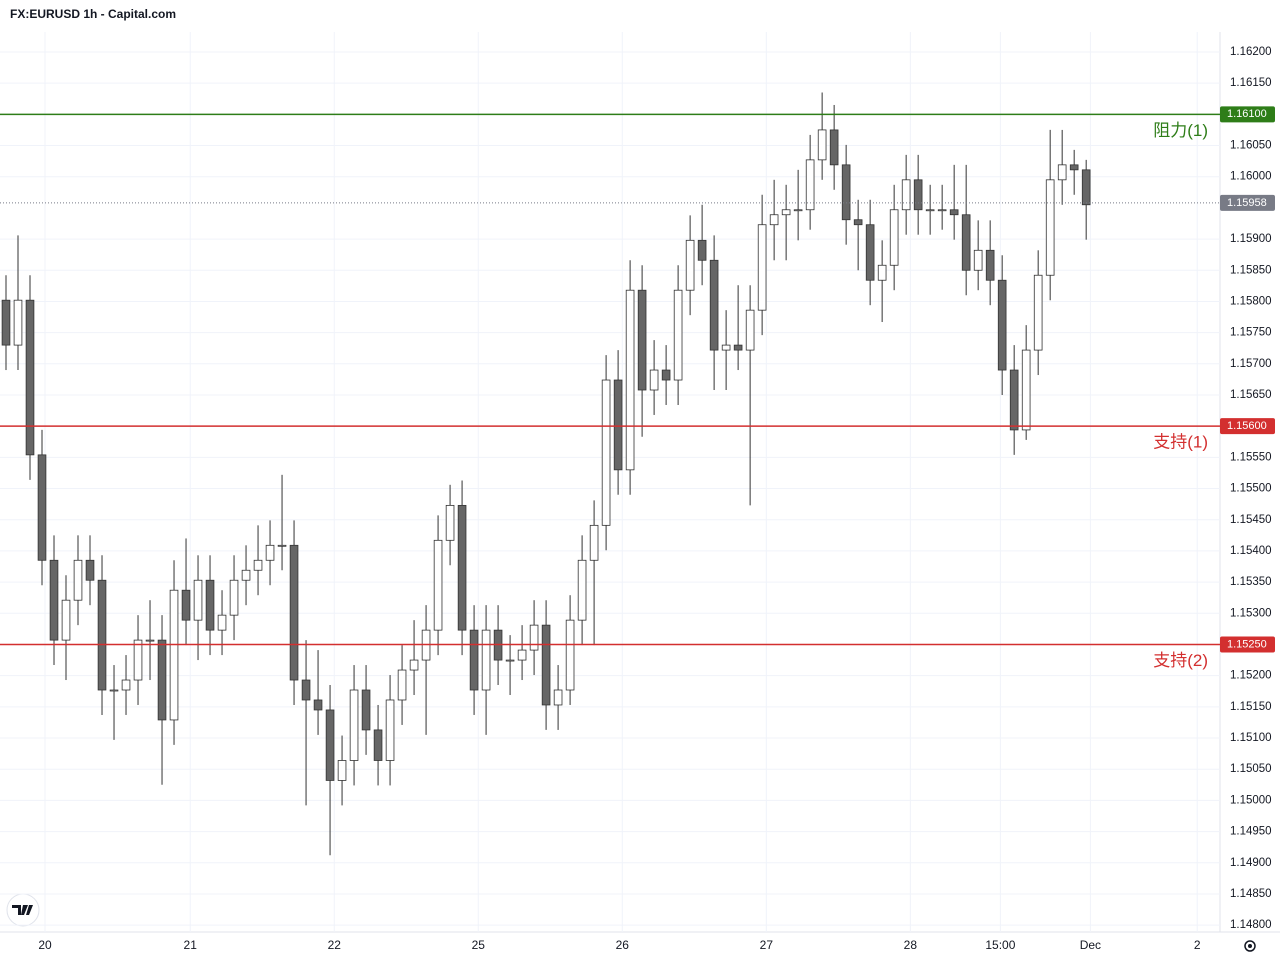 The image size is (1280, 960). What do you see at coordinates (1251, 863) in the screenshot?
I see `y-tick-label: 1.14900` at bounding box center [1251, 863].